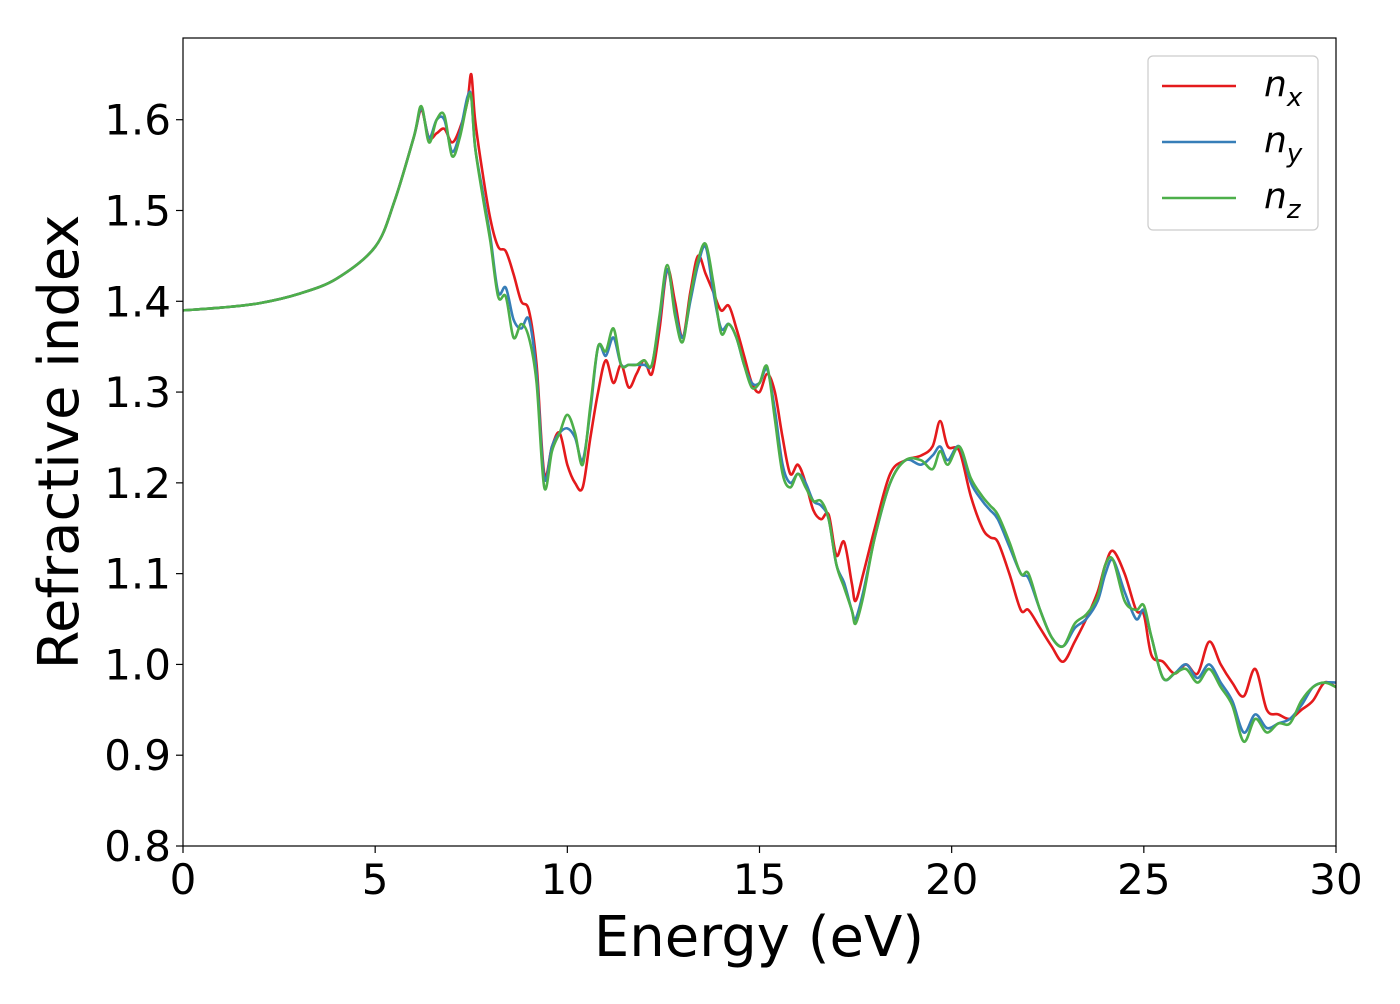 This screenshot has height=1004, width=1400. What do you see at coordinates (137, 846) in the screenshot?
I see `y-tick-label: 0.8` at bounding box center [137, 846].